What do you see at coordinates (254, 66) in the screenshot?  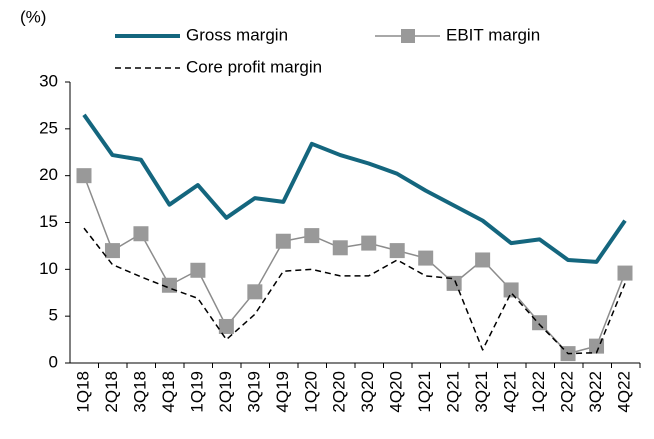 I see `legend-label: Core profit margin` at bounding box center [254, 66].